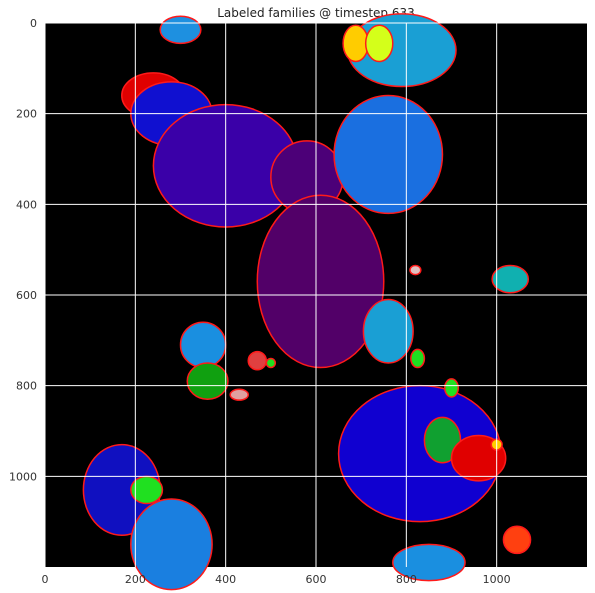  What do you see at coordinates (406, 579) in the screenshot?
I see `x-tick-label: 800` at bounding box center [406, 579].